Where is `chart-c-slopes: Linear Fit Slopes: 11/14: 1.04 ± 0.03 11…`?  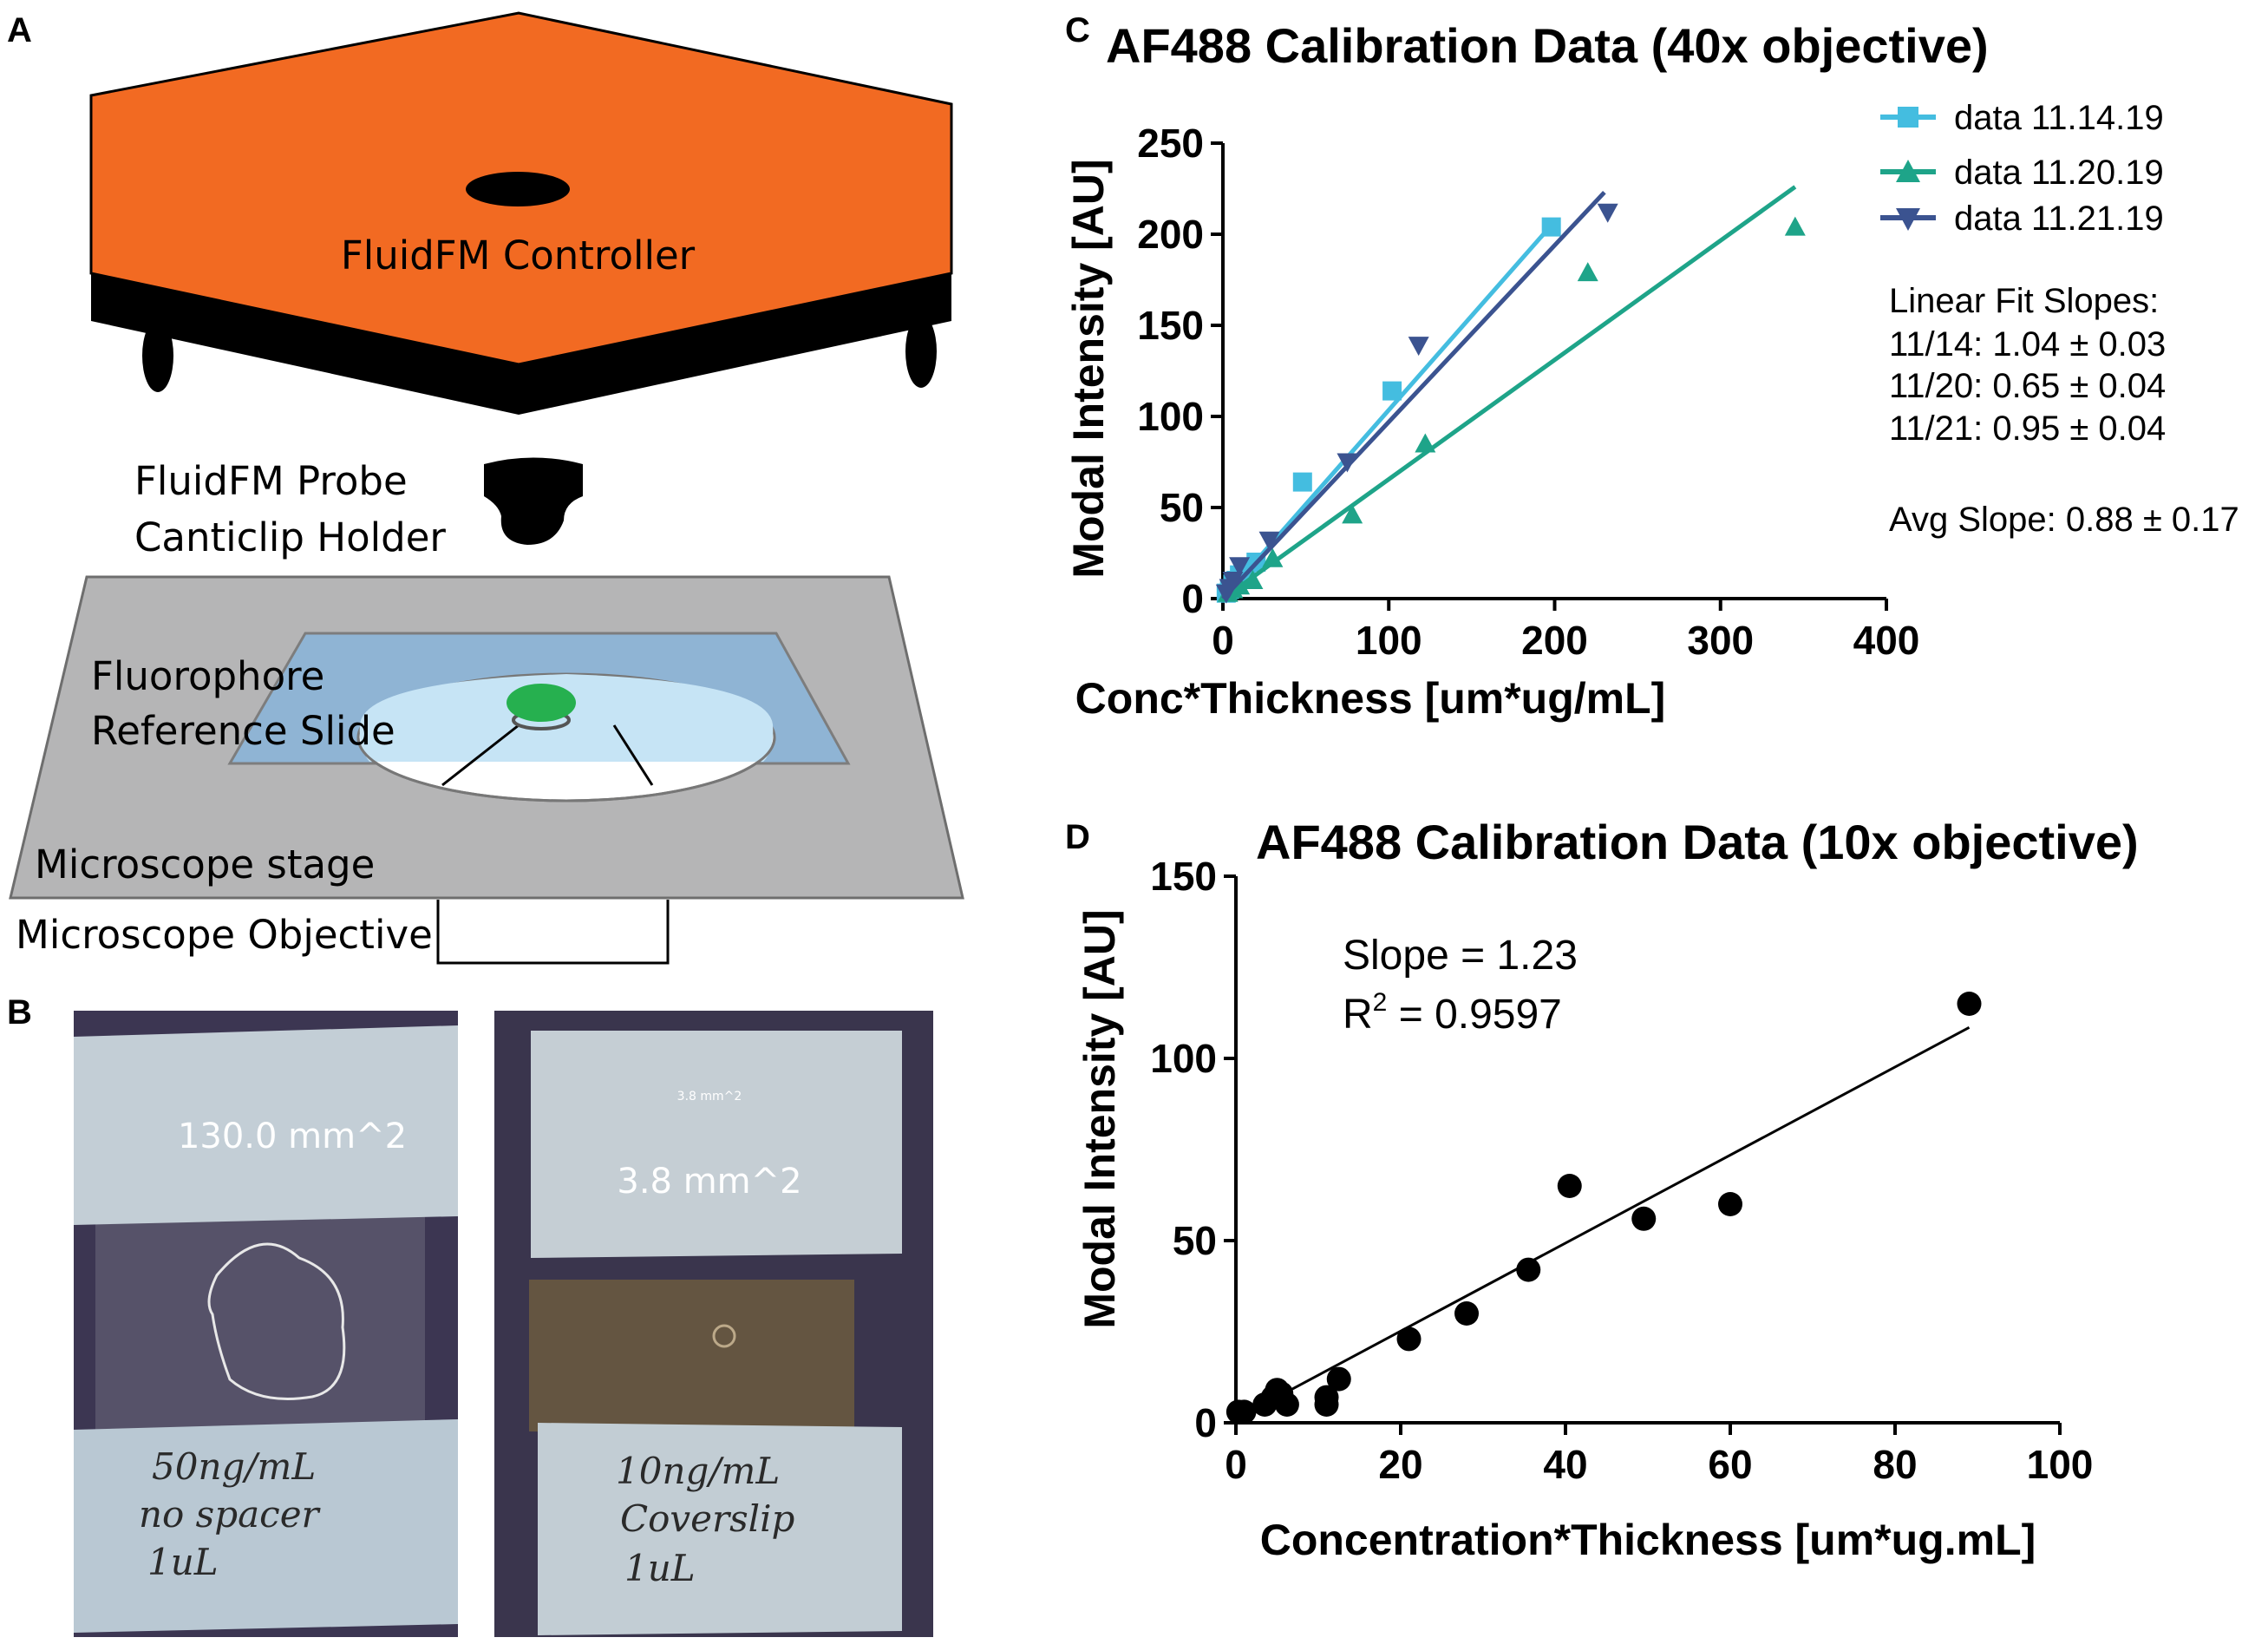 chart-c-slopes: Linear Fit Slopes: 11/14: 1.04 ± 0.03 11… is located at coordinates (2064, 410).